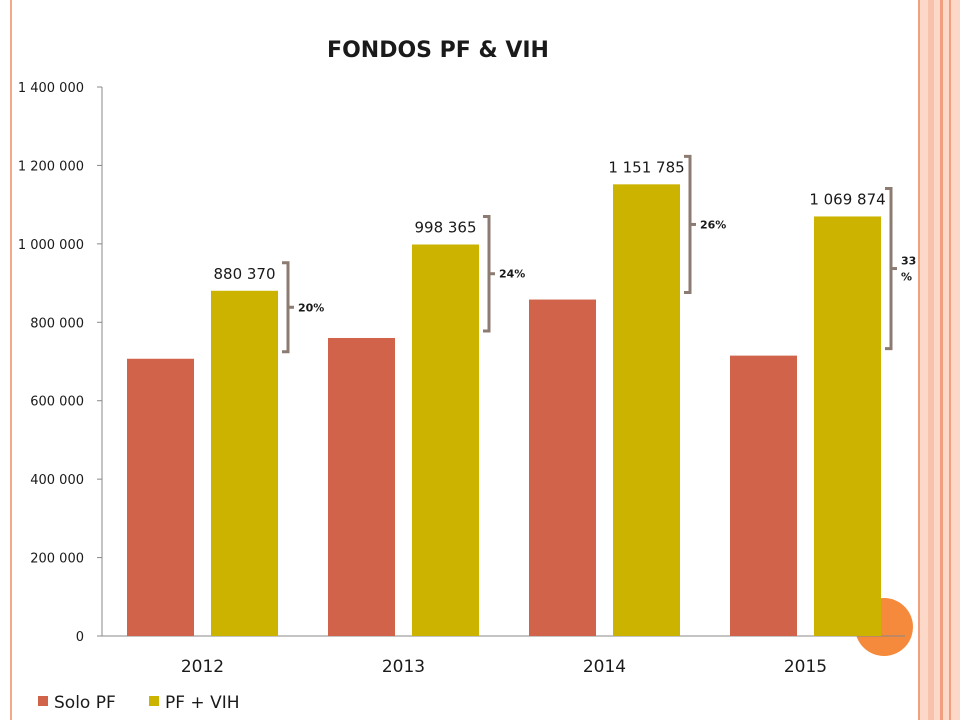  I want to click on percent-annotation: %, so click(906, 277).